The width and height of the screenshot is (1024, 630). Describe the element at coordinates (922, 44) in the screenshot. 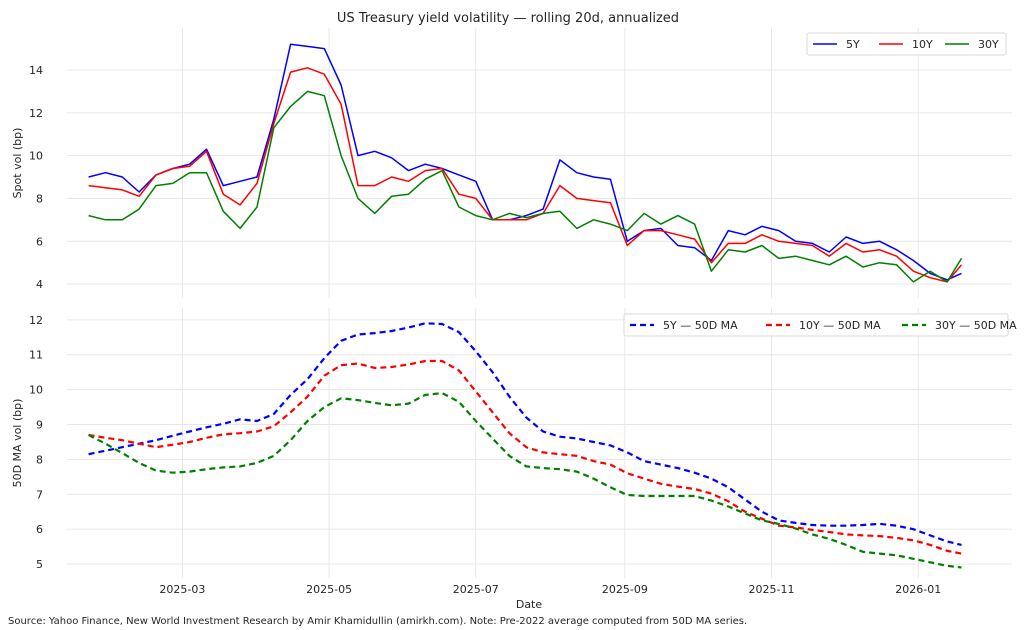

I see `legend-entry: 10Y` at that location.